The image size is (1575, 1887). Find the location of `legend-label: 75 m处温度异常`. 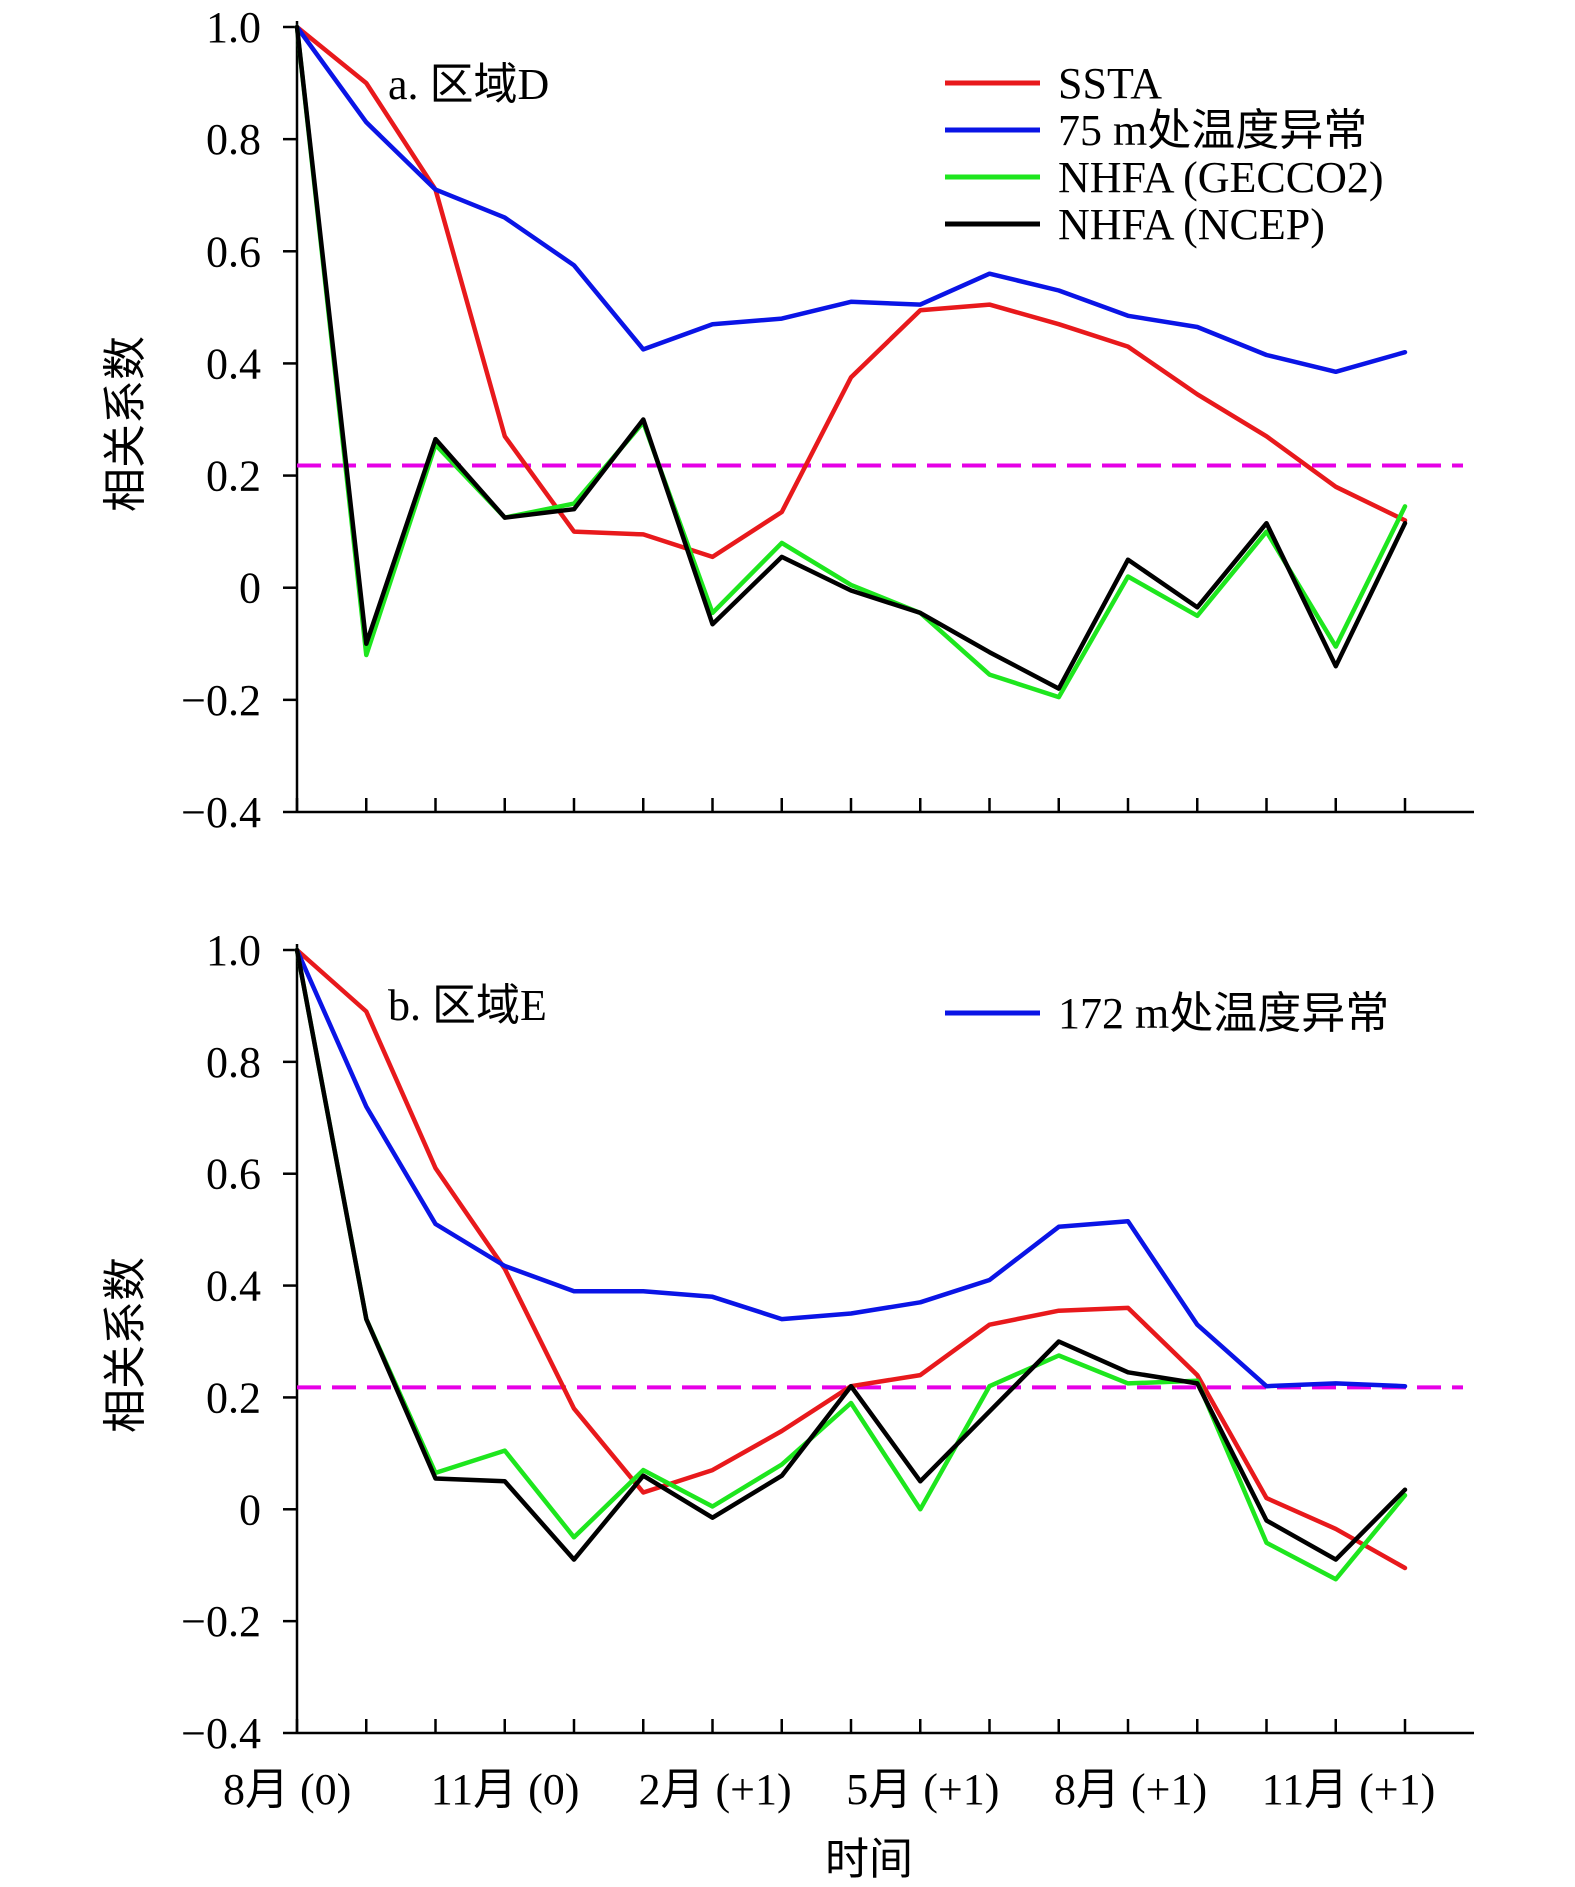

legend-label: 75 m处温度异常 is located at coordinates (1212, 130).